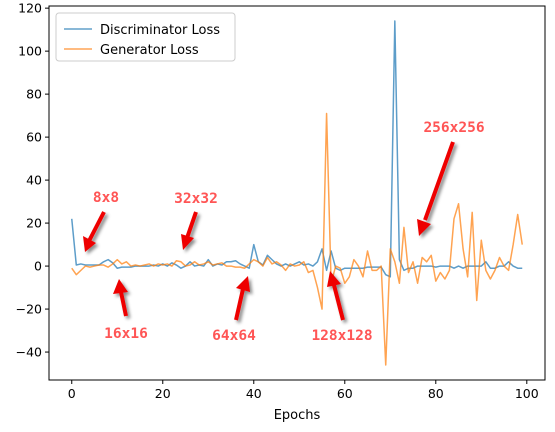  I want to click on y-tick-label: 40, so click(34, 180).